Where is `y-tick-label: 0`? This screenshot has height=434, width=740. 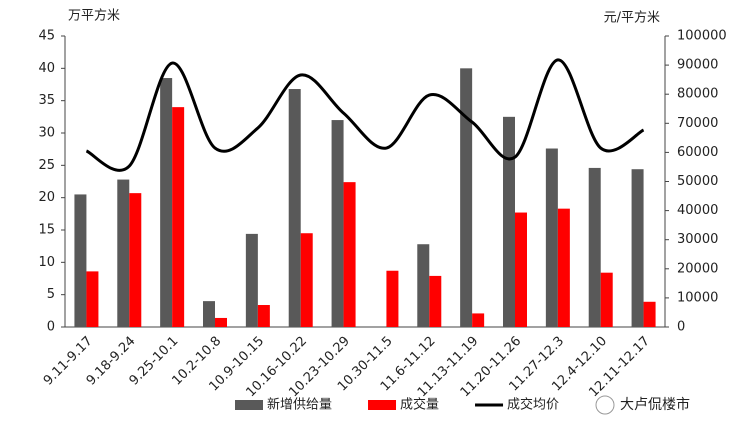
y-tick-label: 0 is located at coordinates (51, 327).